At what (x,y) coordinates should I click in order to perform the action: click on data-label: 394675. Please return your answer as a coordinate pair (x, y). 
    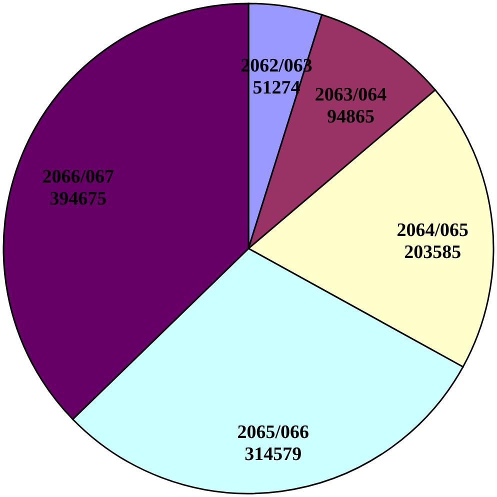
    Looking at the image, I should click on (78, 199).